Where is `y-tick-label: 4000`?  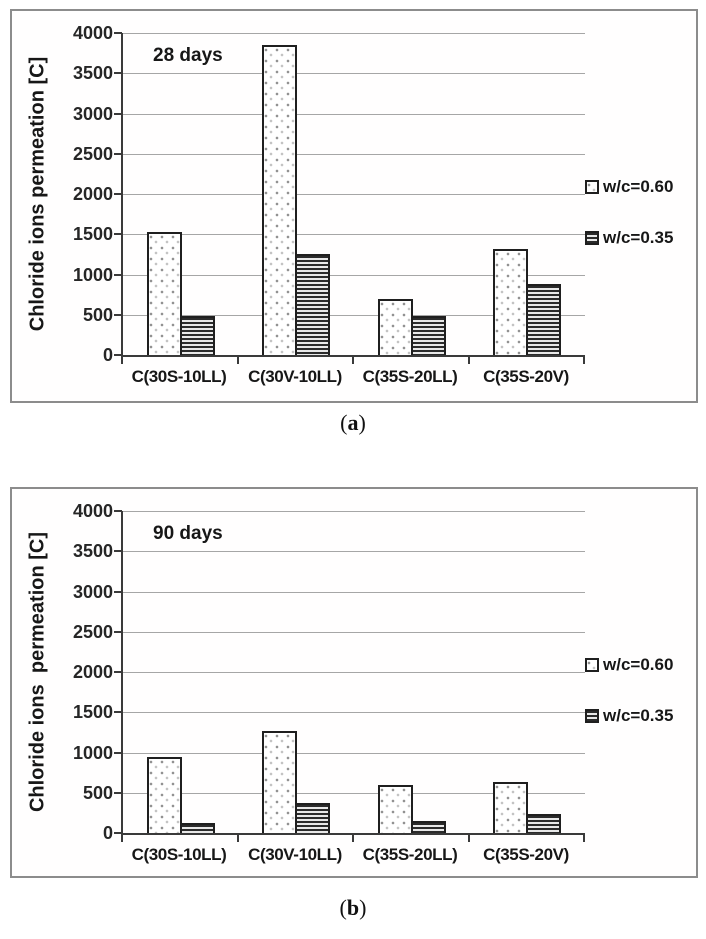
y-tick-label: 4000 is located at coordinates (92, 511).